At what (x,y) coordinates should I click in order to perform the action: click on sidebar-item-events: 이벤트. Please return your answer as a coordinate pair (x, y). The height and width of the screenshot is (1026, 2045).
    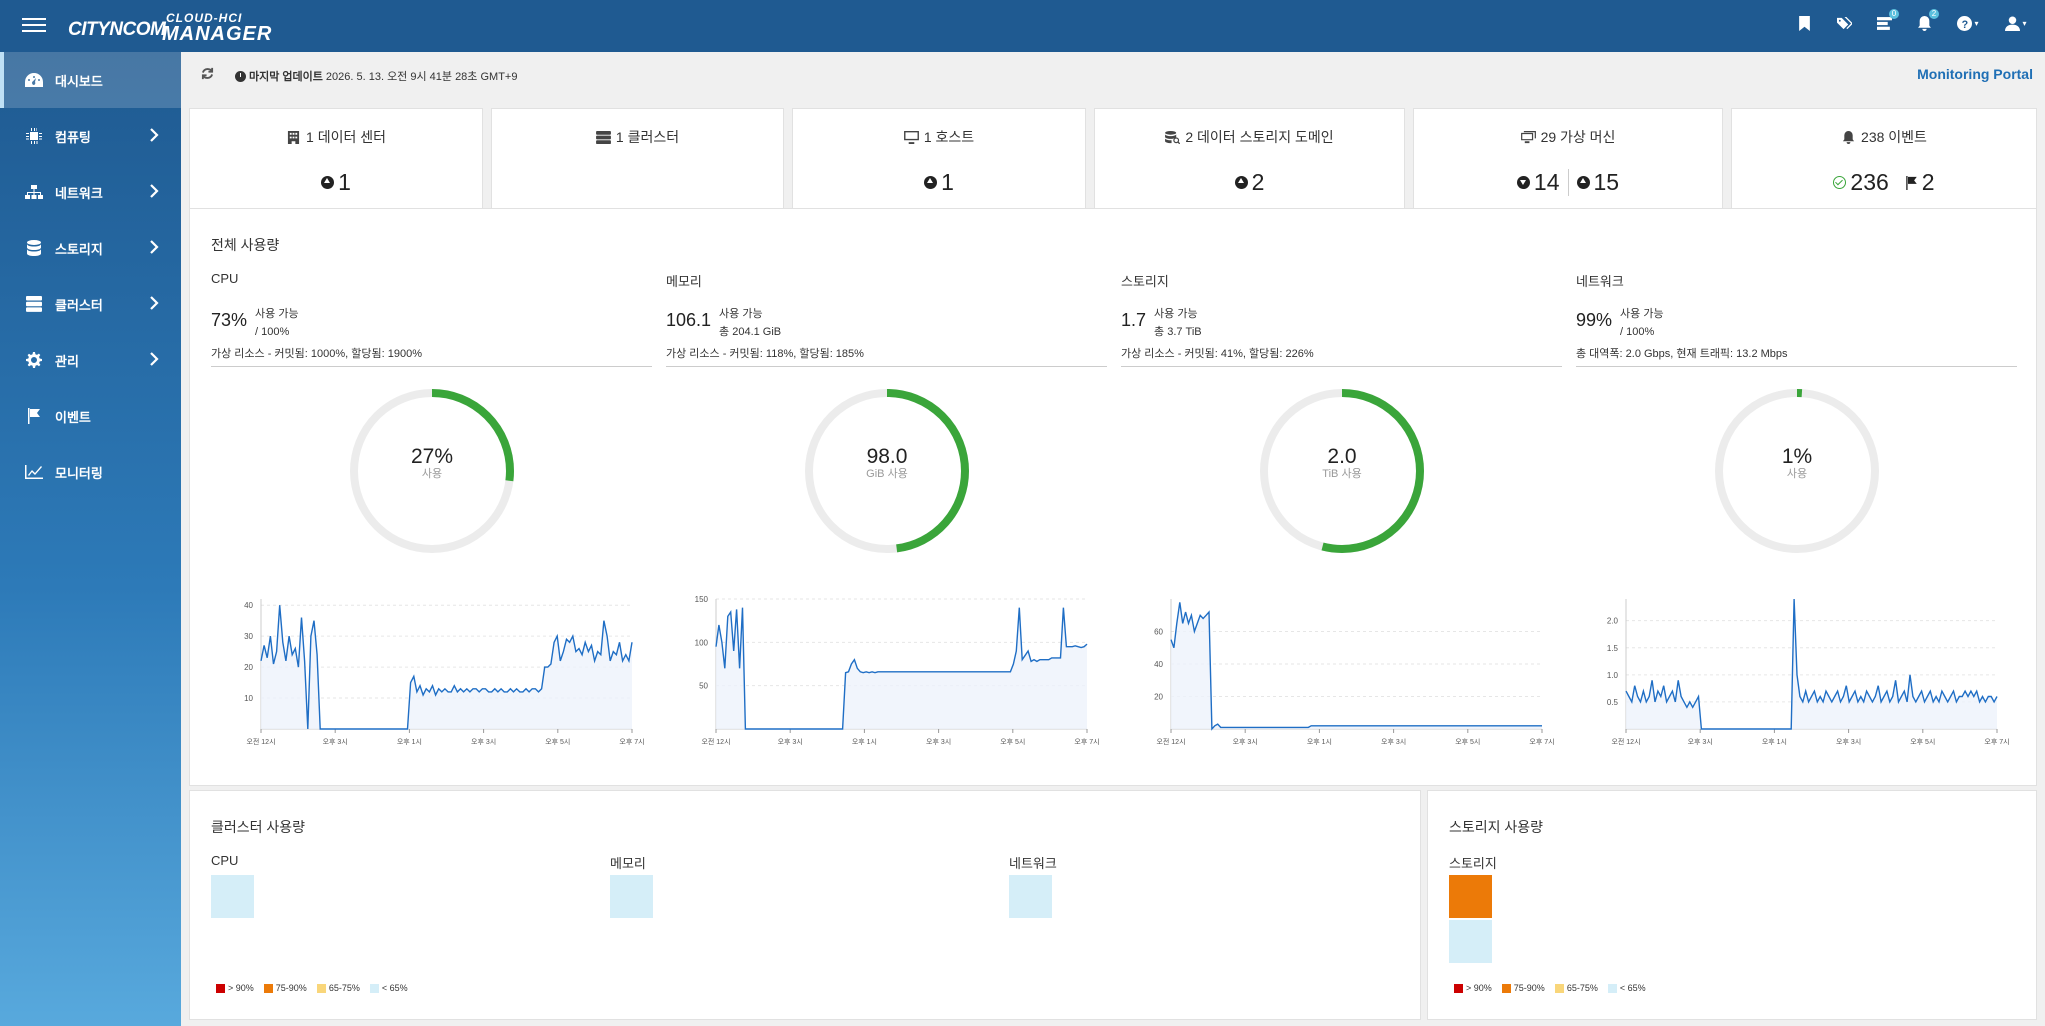
    Looking at the image, I should click on (90, 416).